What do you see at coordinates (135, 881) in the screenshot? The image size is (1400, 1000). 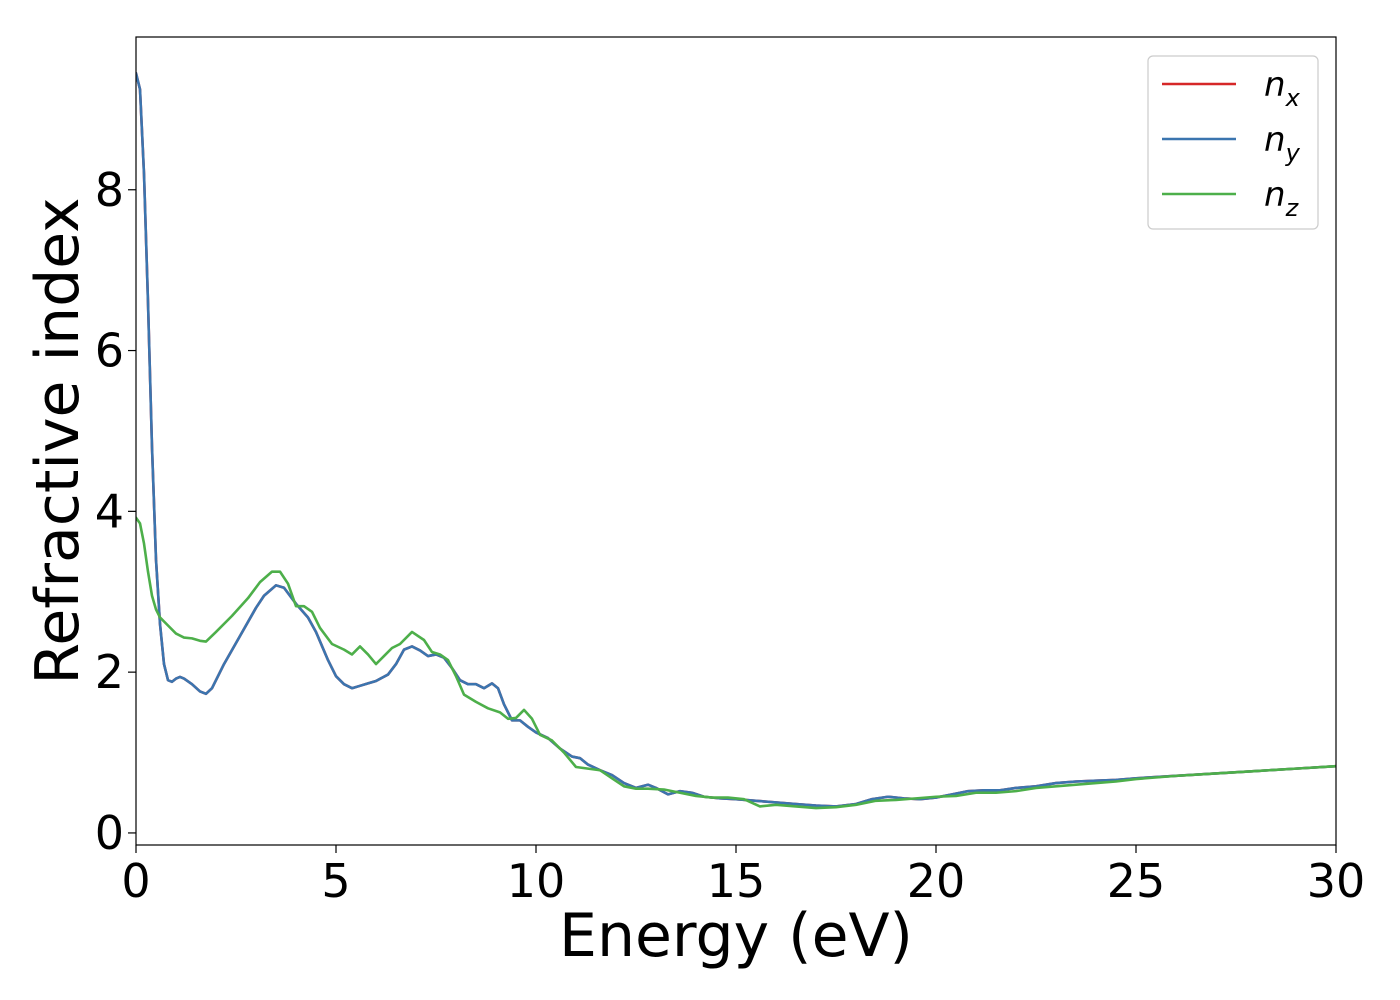 I see `x-tick-label: 0` at bounding box center [135, 881].